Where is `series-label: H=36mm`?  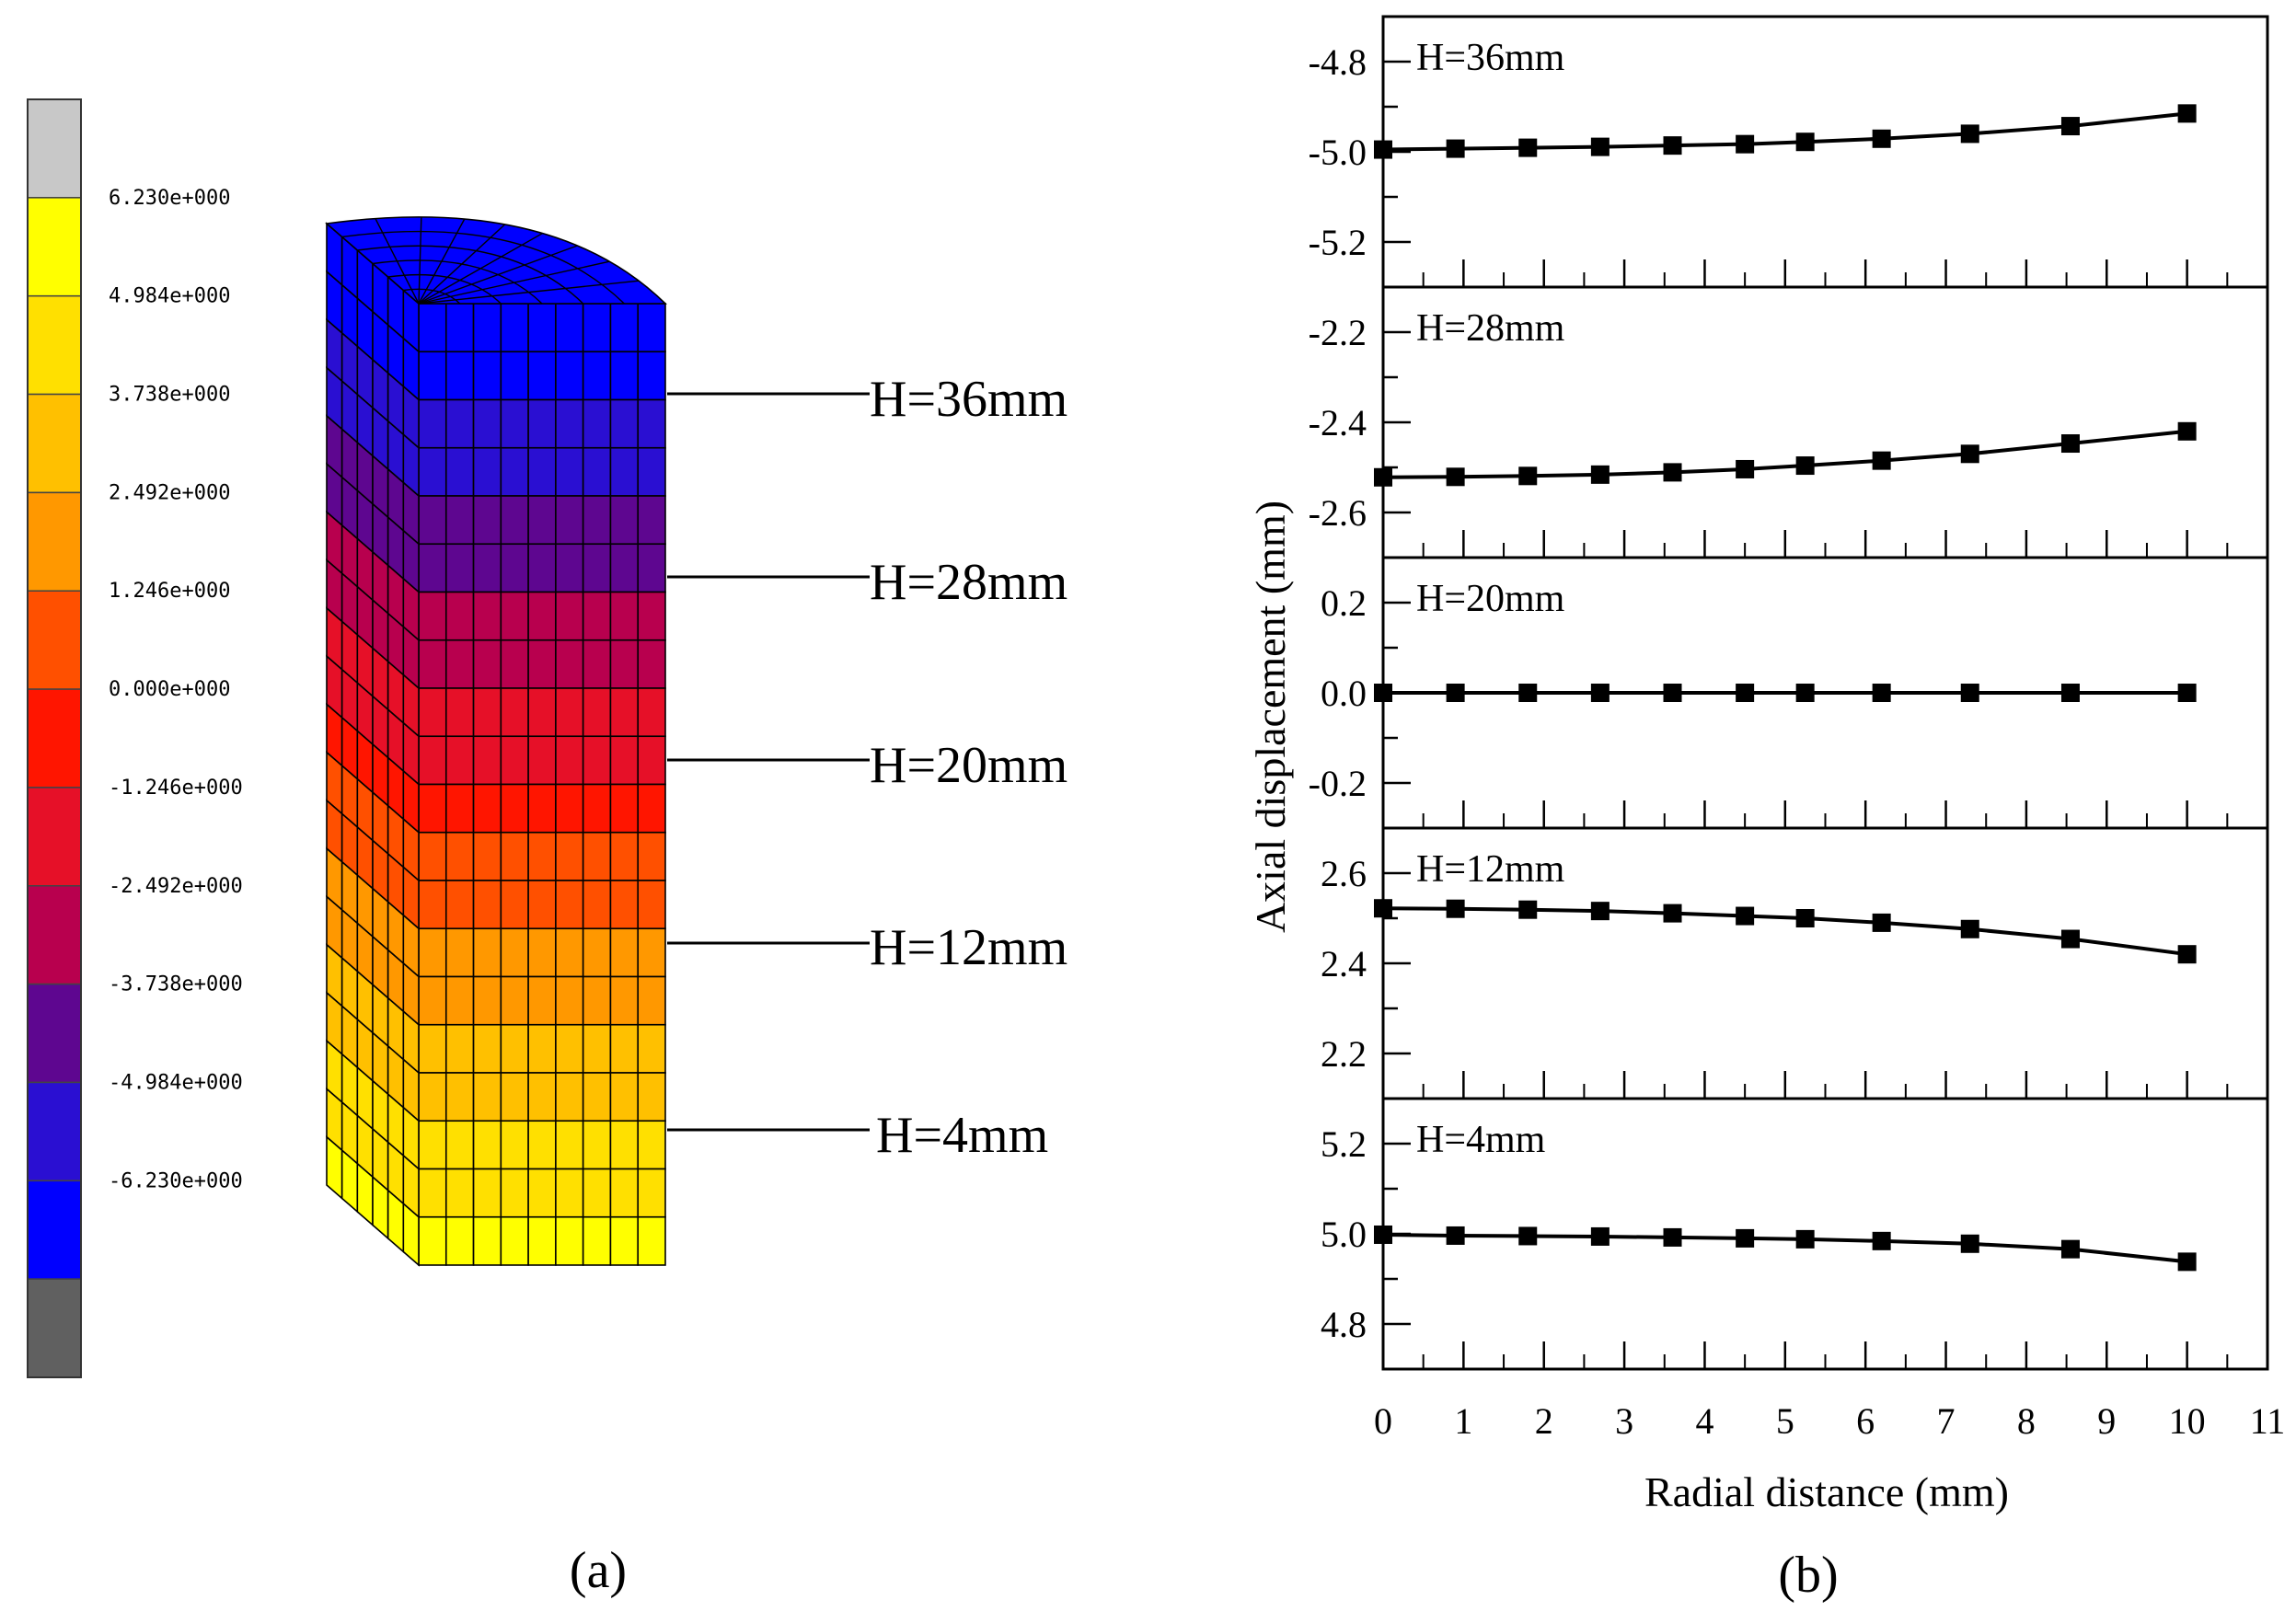 series-label: H=36mm is located at coordinates (1491, 58).